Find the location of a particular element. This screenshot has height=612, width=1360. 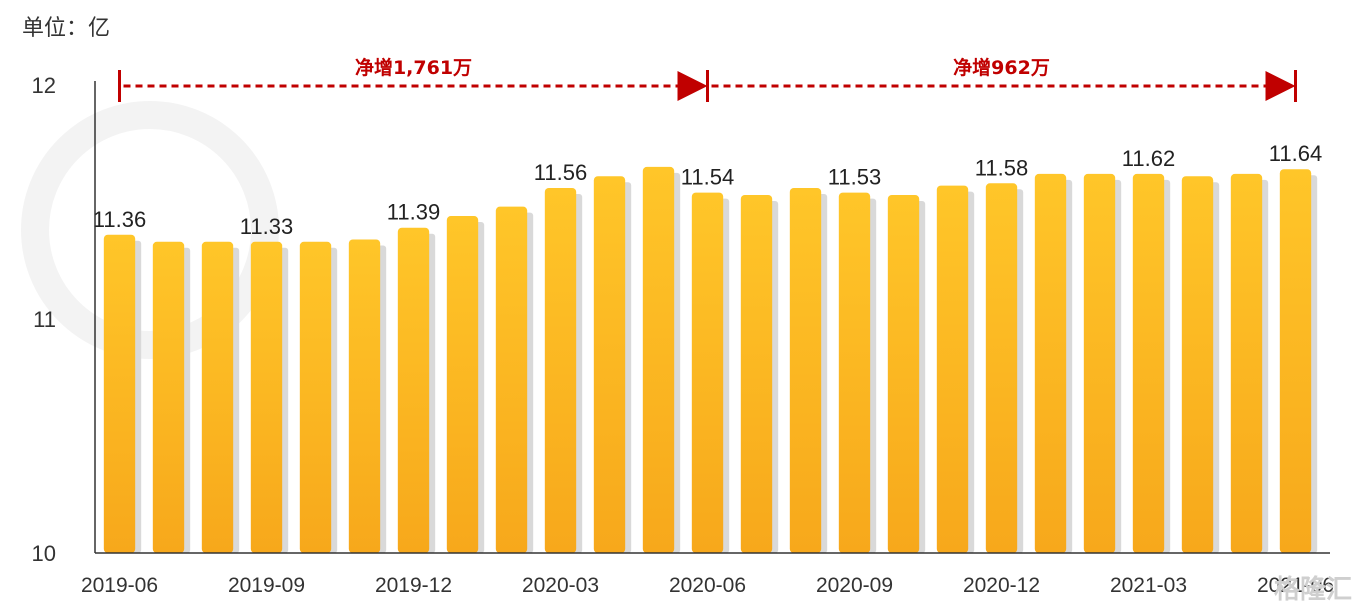

data-label: 11.54 is located at coordinates (707, 177).